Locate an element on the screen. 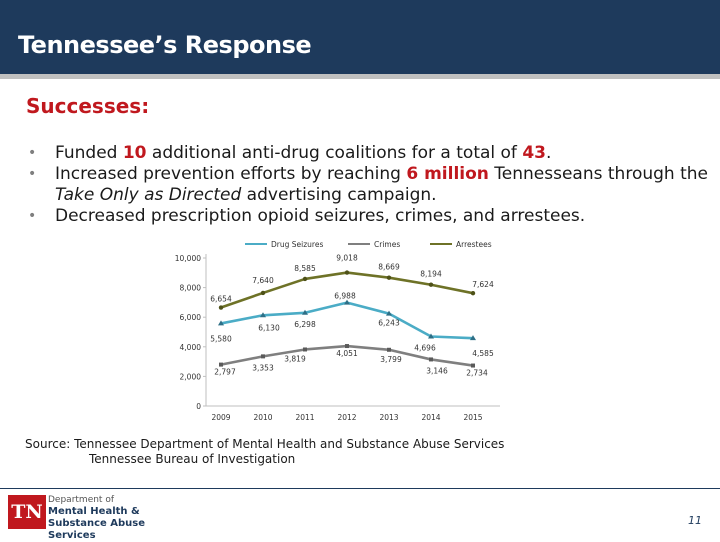 The height and width of the screenshot is (542, 720). highlight-value: 6 million is located at coordinates (447, 174).